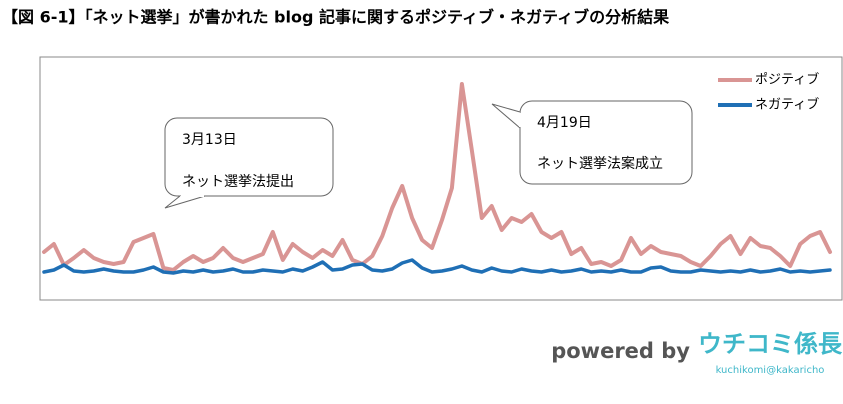 The height and width of the screenshot is (404, 843). I want to click on callout-date: 3月13日, so click(209, 140).